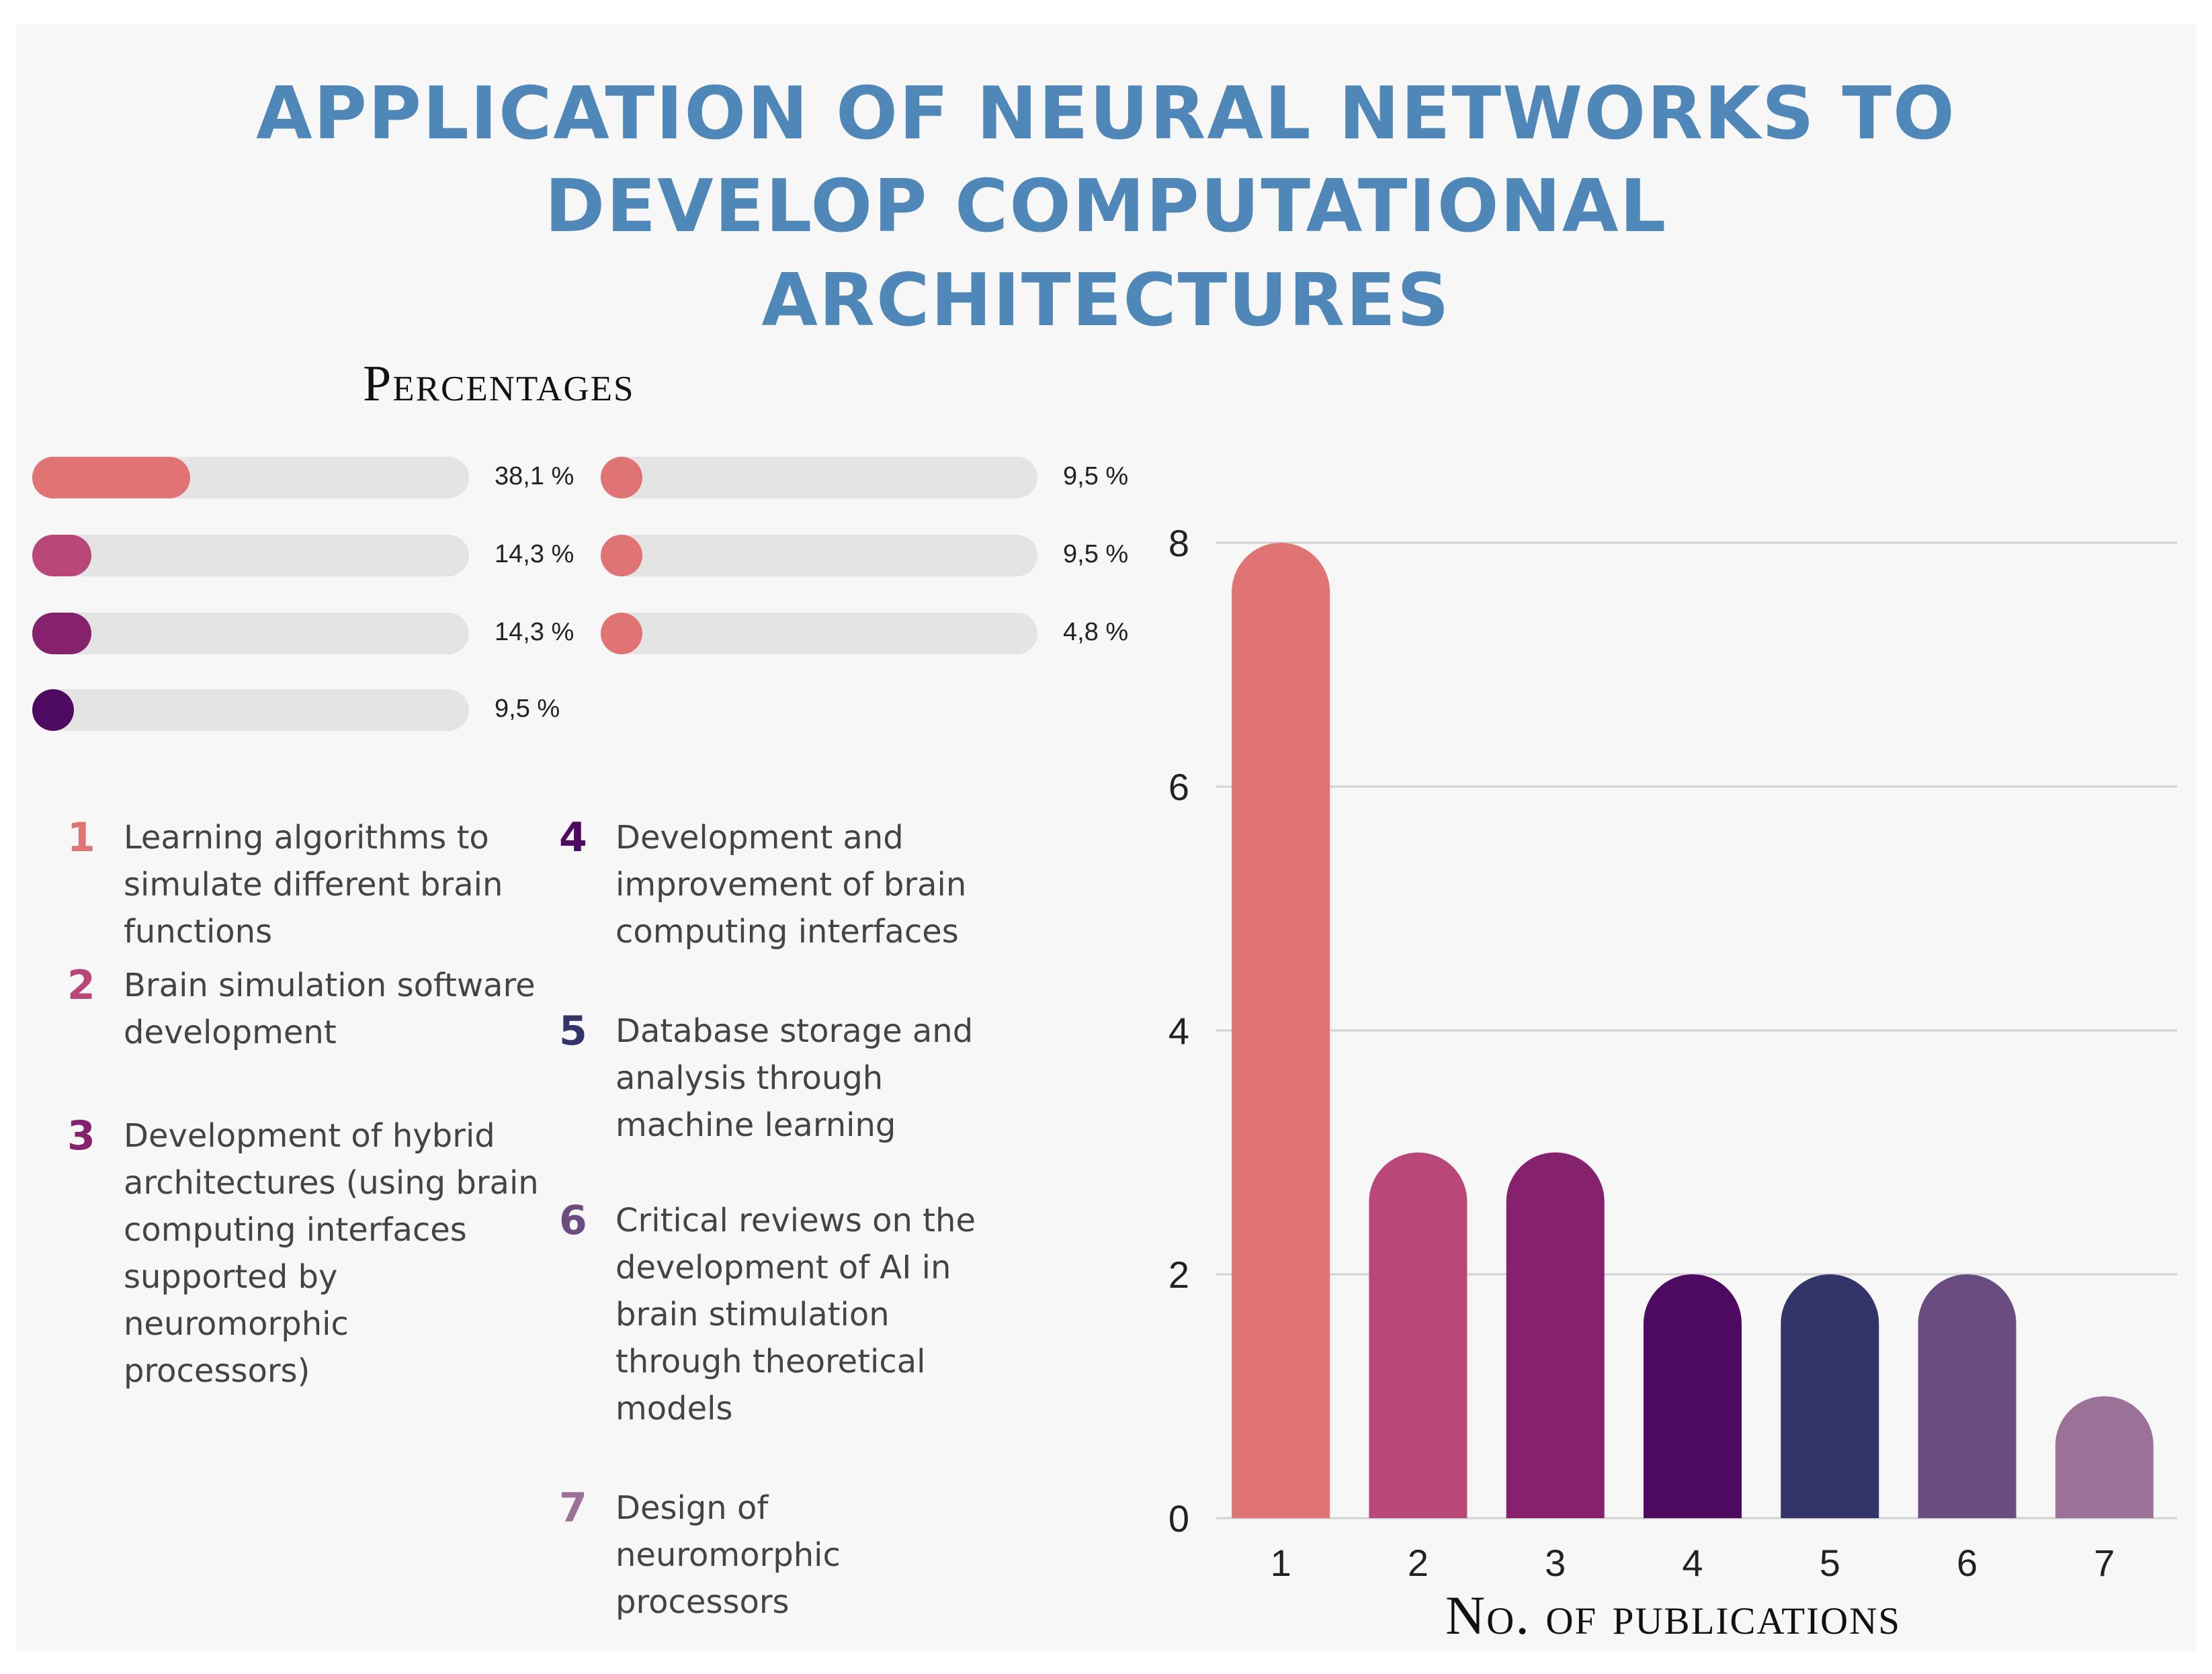  I want to click on percentage-label-1: 38,1 %, so click(535, 476).